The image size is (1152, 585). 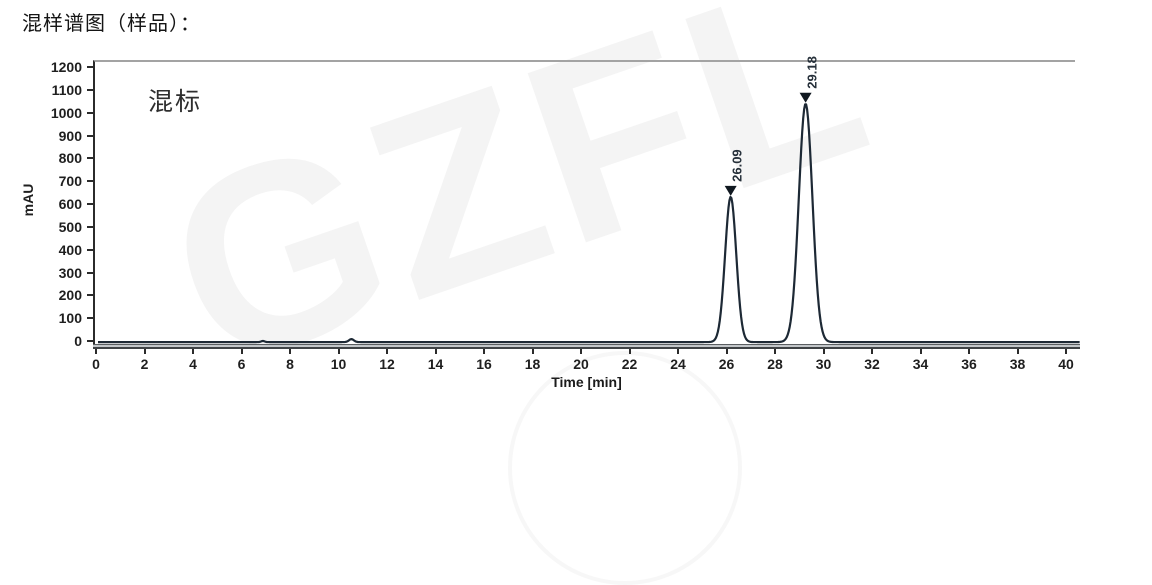 What do you see at coordinates (193, 364) in the screenshot?
I see `x-tick-label: 4` at bounding box center [193, 364].